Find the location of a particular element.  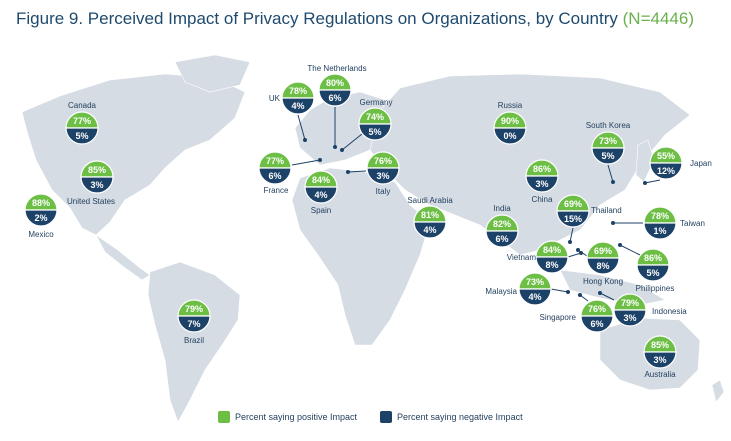

country-marker-india: 82% 6% India is located at coordinates (502, 226).